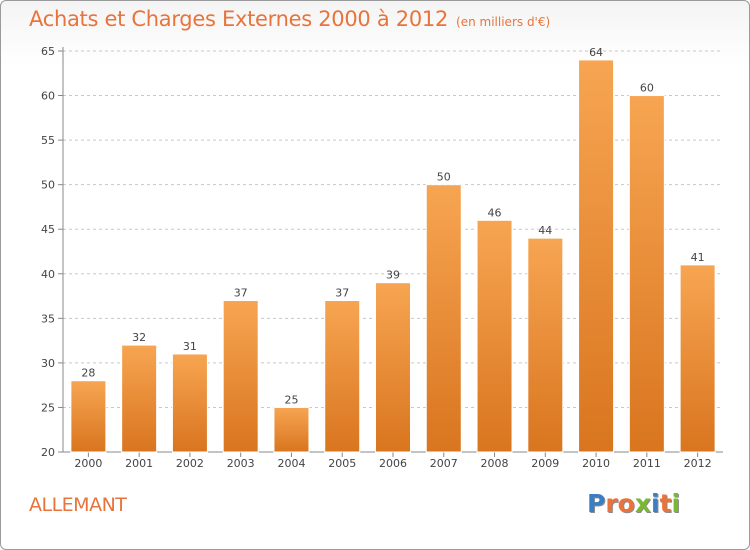 The height and width of the screenshot is (550, 750). I want to click on x-tick-label: 2000, so click(88, 463).